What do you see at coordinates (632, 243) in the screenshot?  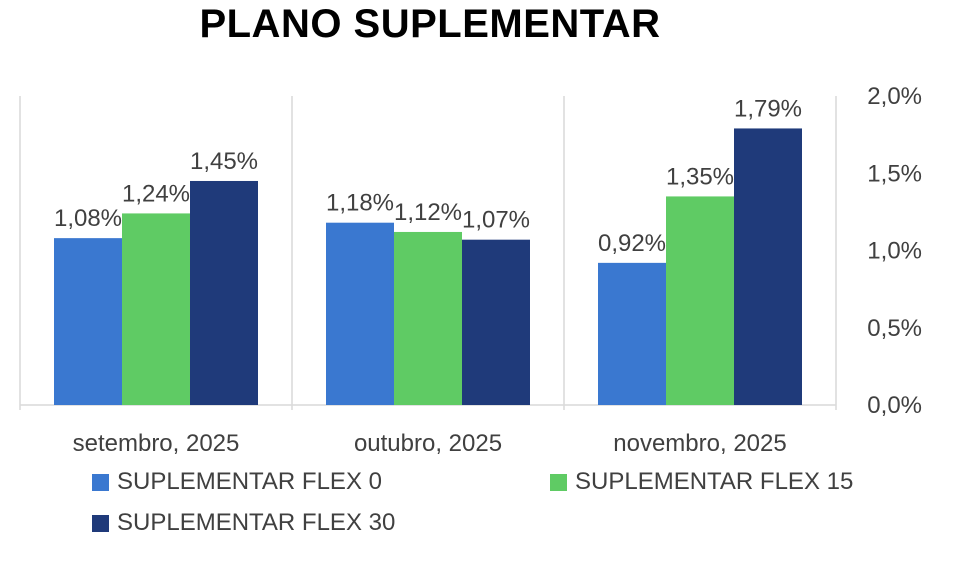 I see `data-label: 0,92%` at bounding box center [632, 243].